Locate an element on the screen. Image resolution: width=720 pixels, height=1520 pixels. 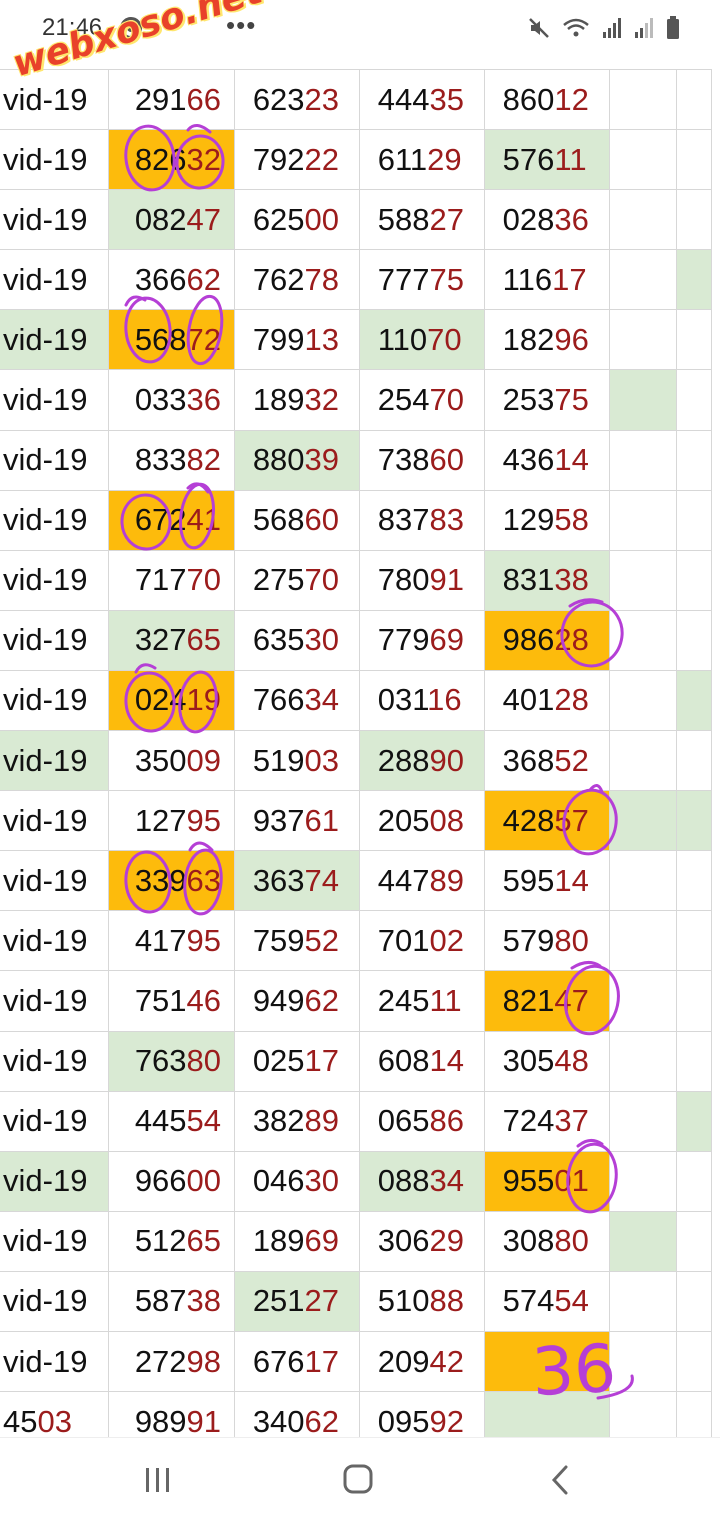
number-cell: 62323 is located at coordinates (296, 100).